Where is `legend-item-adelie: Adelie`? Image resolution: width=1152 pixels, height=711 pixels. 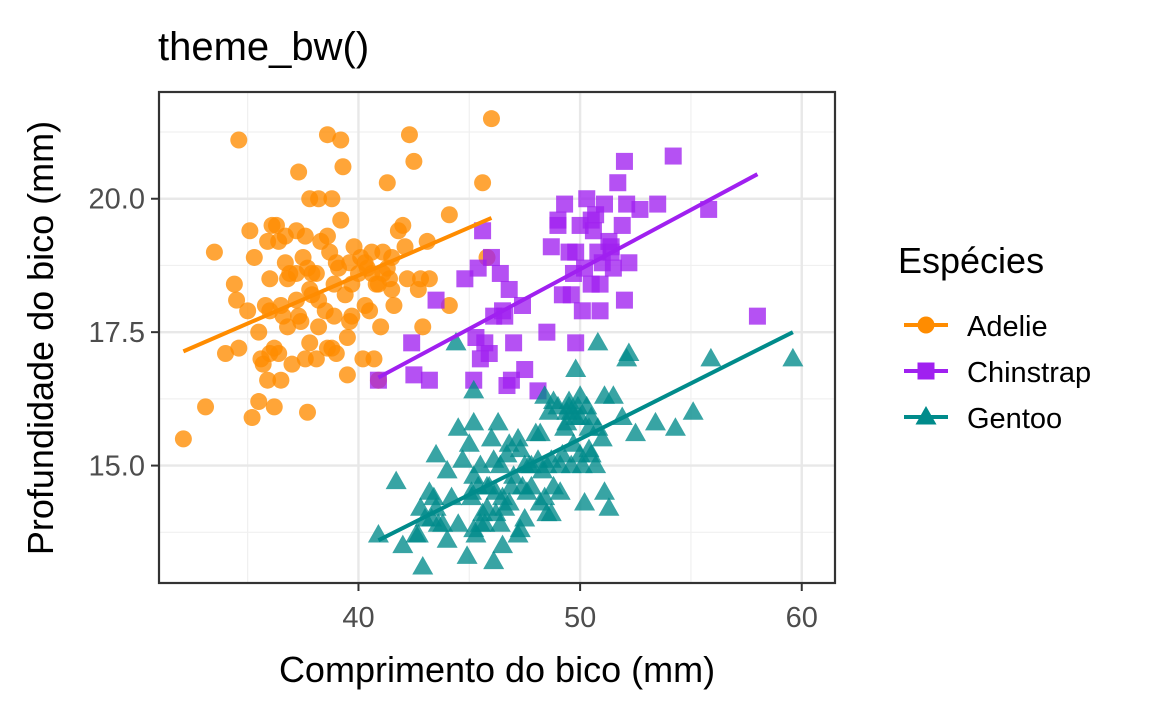 legend-item-adelie: Adelie is located at coordinates (976, 327).